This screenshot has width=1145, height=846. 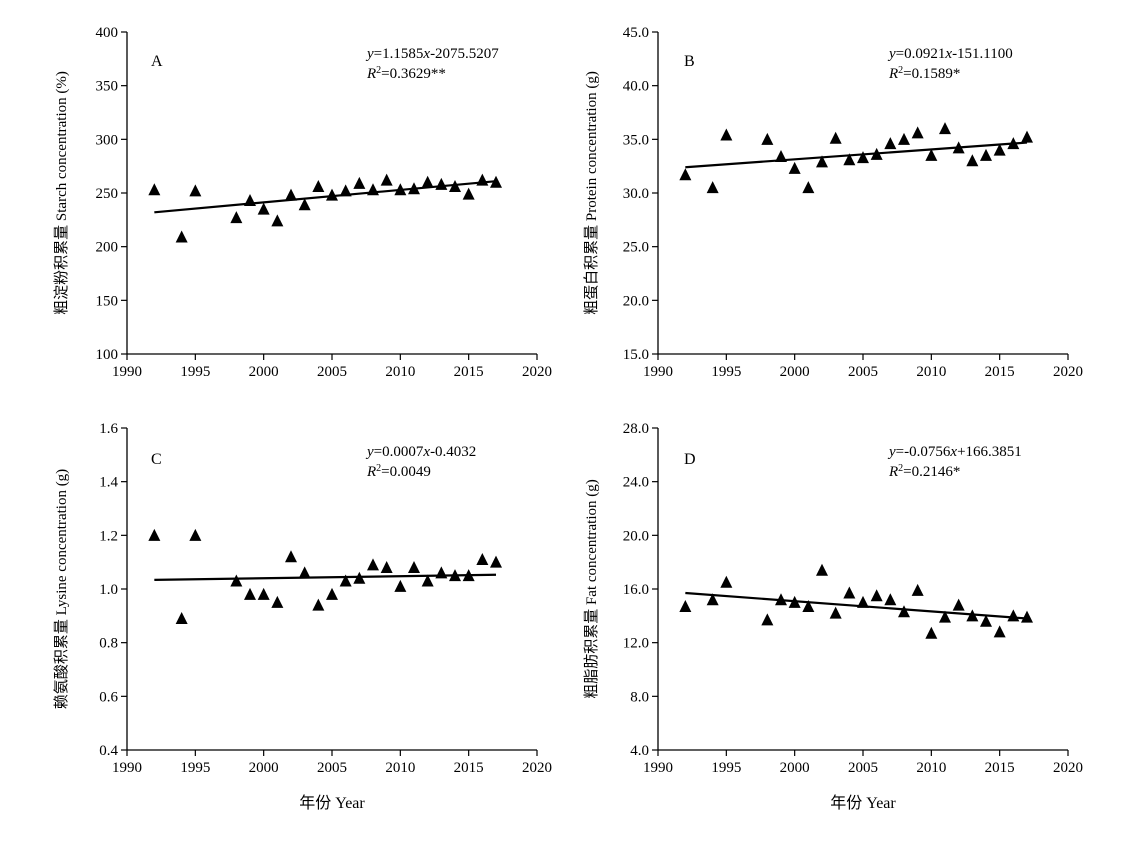 I want to click on r2-value: =0.0049, so click(x=406, y=472).